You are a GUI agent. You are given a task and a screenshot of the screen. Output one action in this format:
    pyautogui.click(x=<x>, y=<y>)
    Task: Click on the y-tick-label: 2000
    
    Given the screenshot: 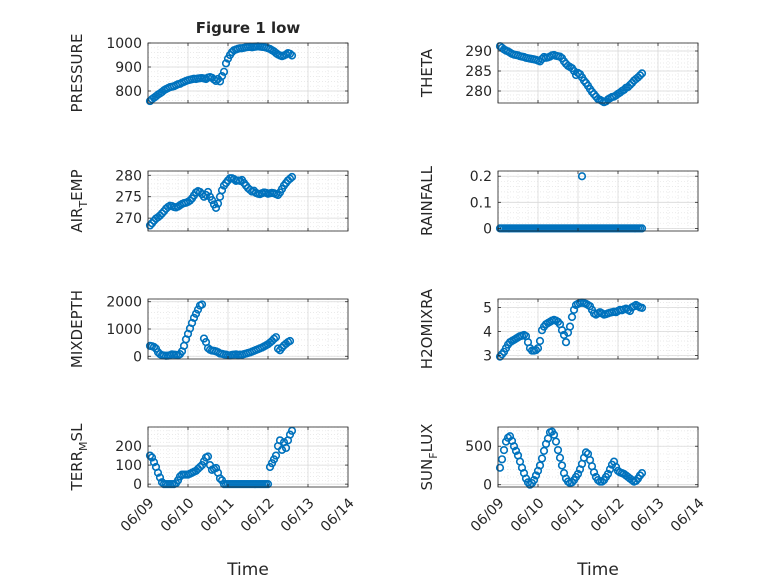 What is the action you would take?
    pyautogui.click(x=124, y=303)
    